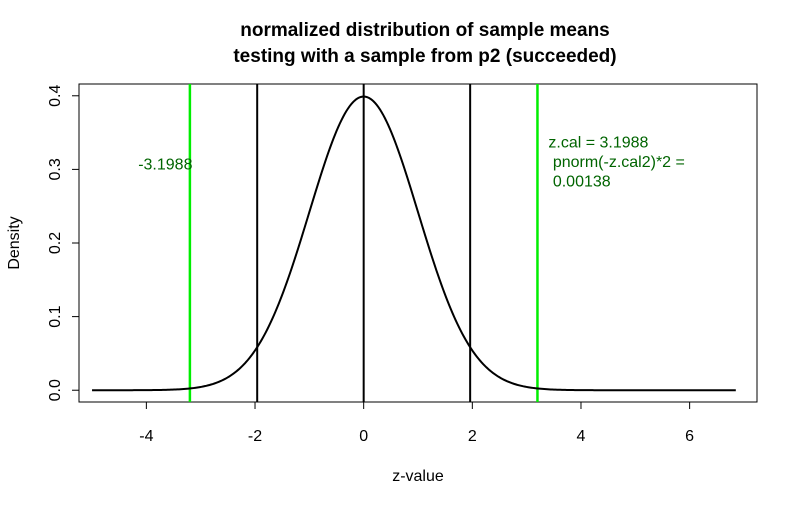  I want to click on y-axis: 0.0 0.1 0.2 0.3 0.4, so click(63, 243).